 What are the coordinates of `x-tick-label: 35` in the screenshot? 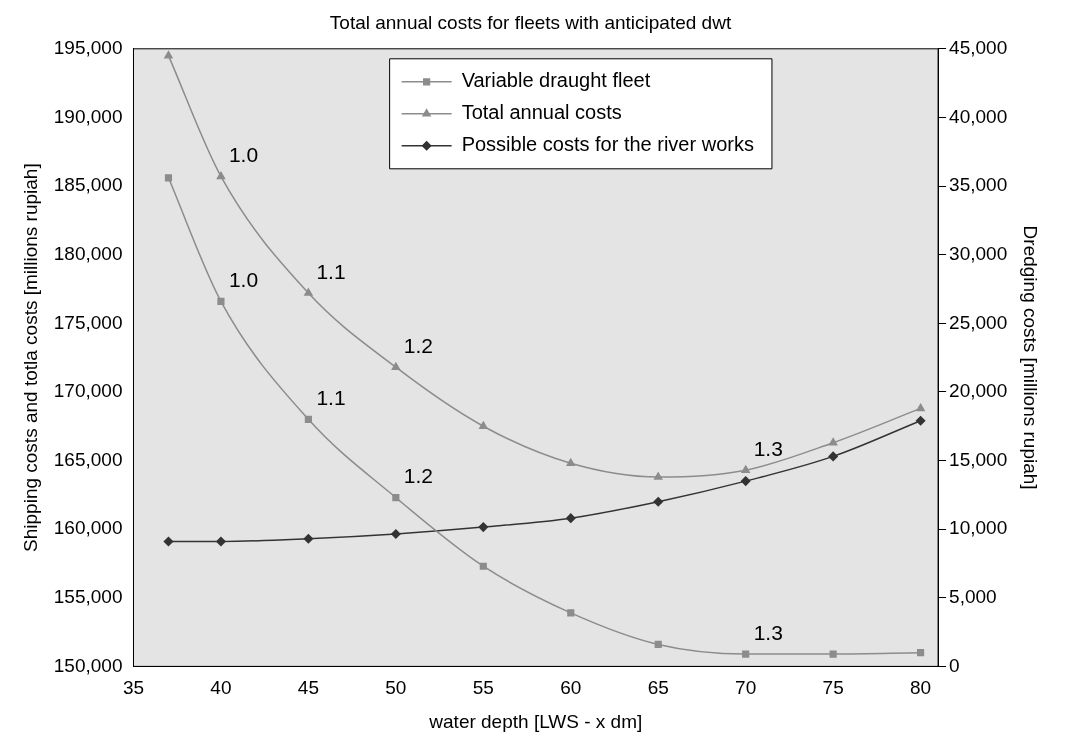 It's located at (133, 688).